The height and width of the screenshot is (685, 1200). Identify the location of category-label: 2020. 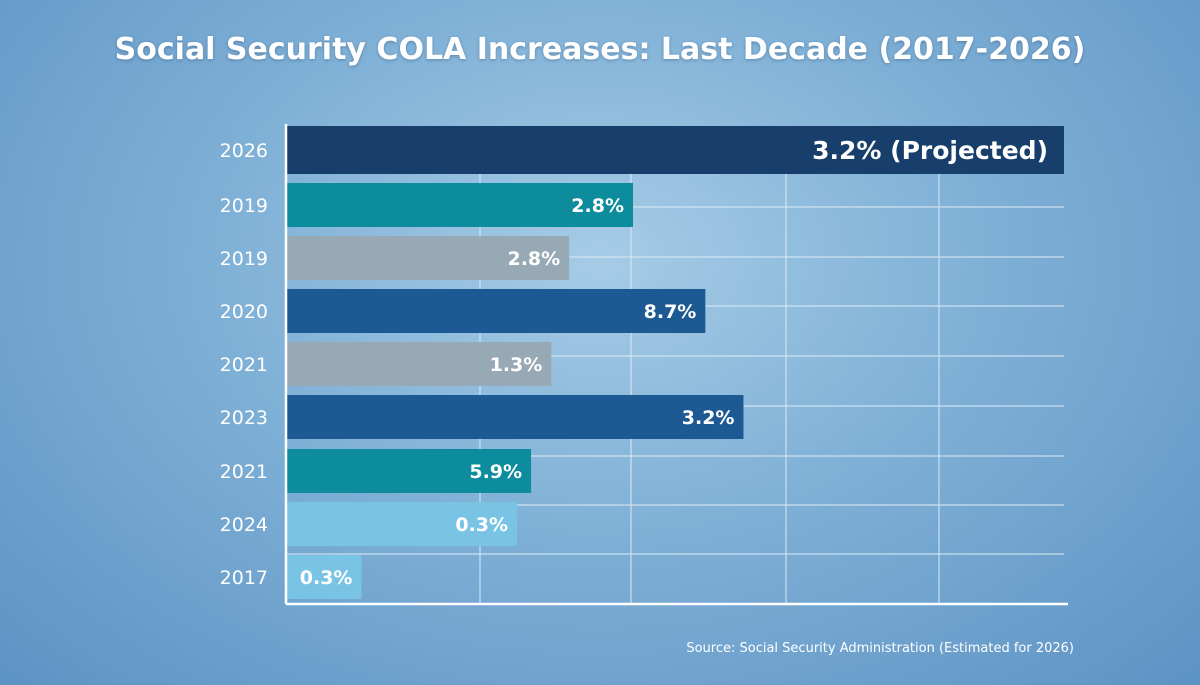
(244, 312).